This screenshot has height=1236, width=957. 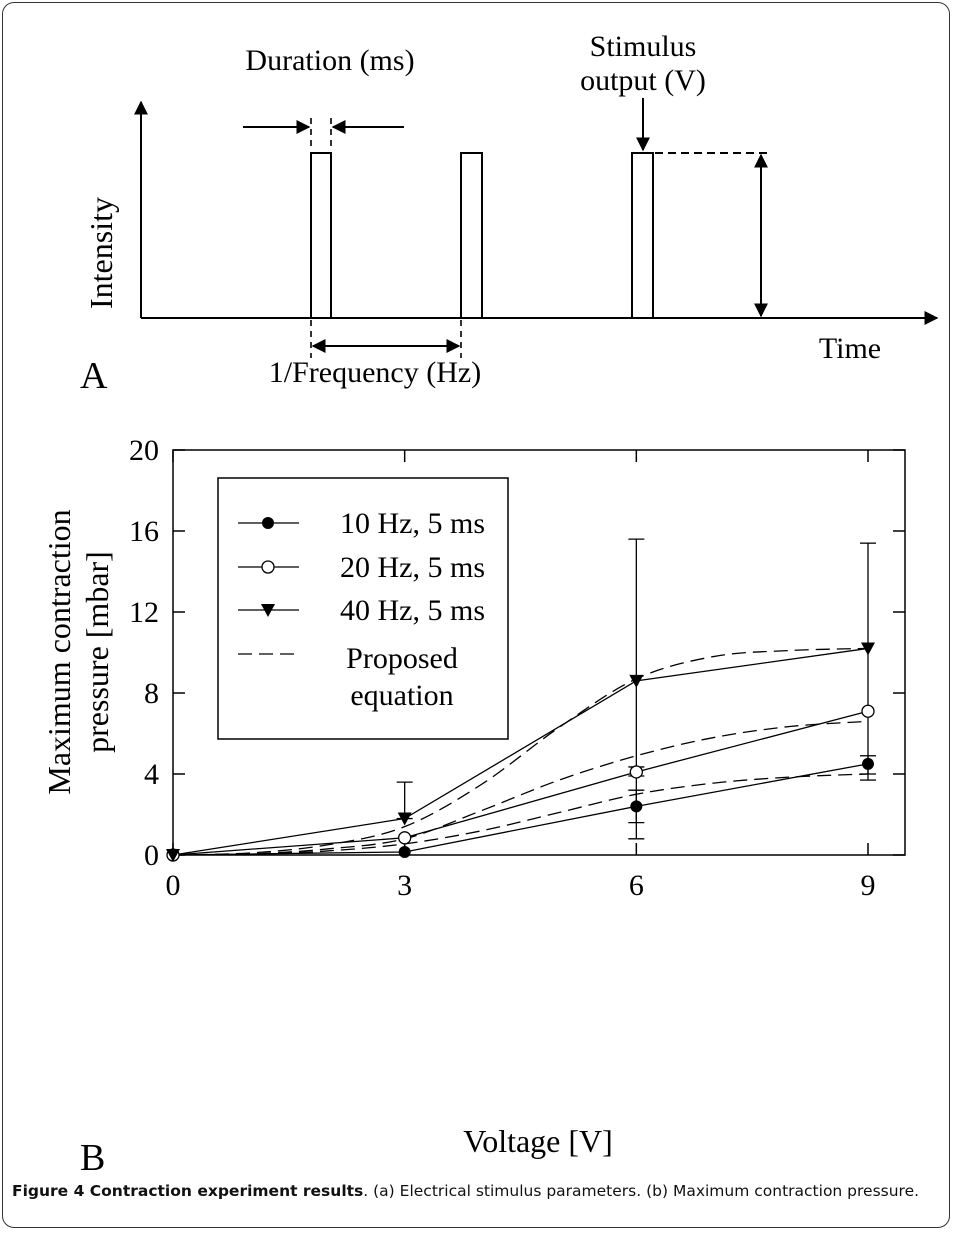 I want to click on y-tick-label: 8, so click(x=151, y=693).